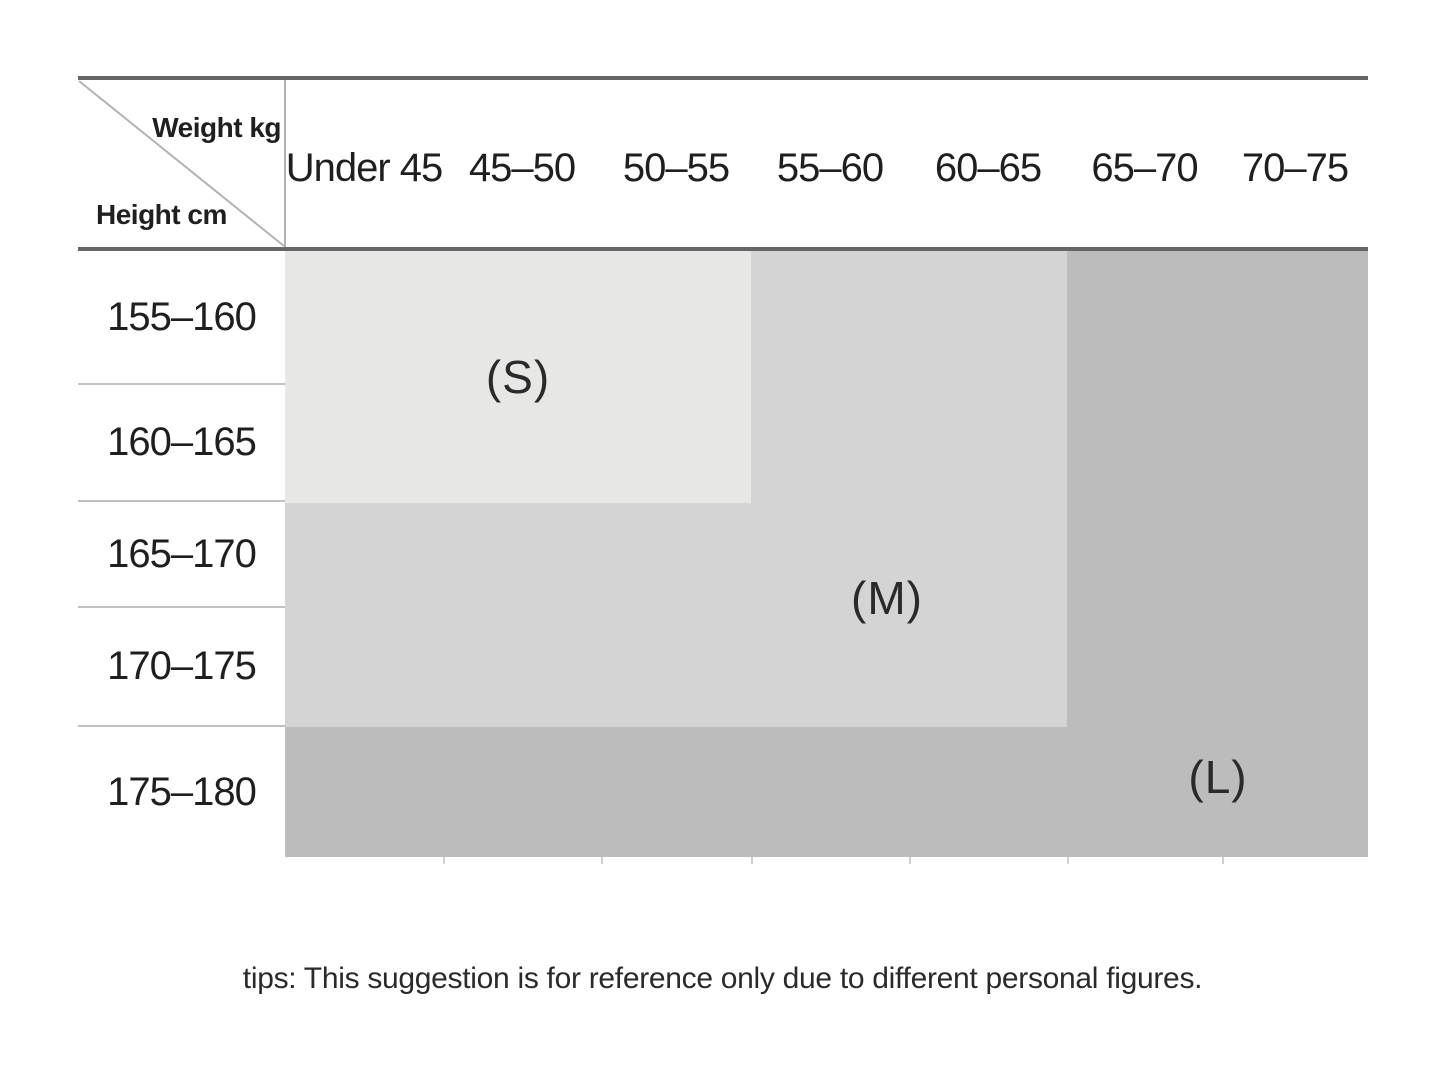 The image size is (1445, 1078). I want to click on height-row-165-170: 165–170, so click(181, 555).